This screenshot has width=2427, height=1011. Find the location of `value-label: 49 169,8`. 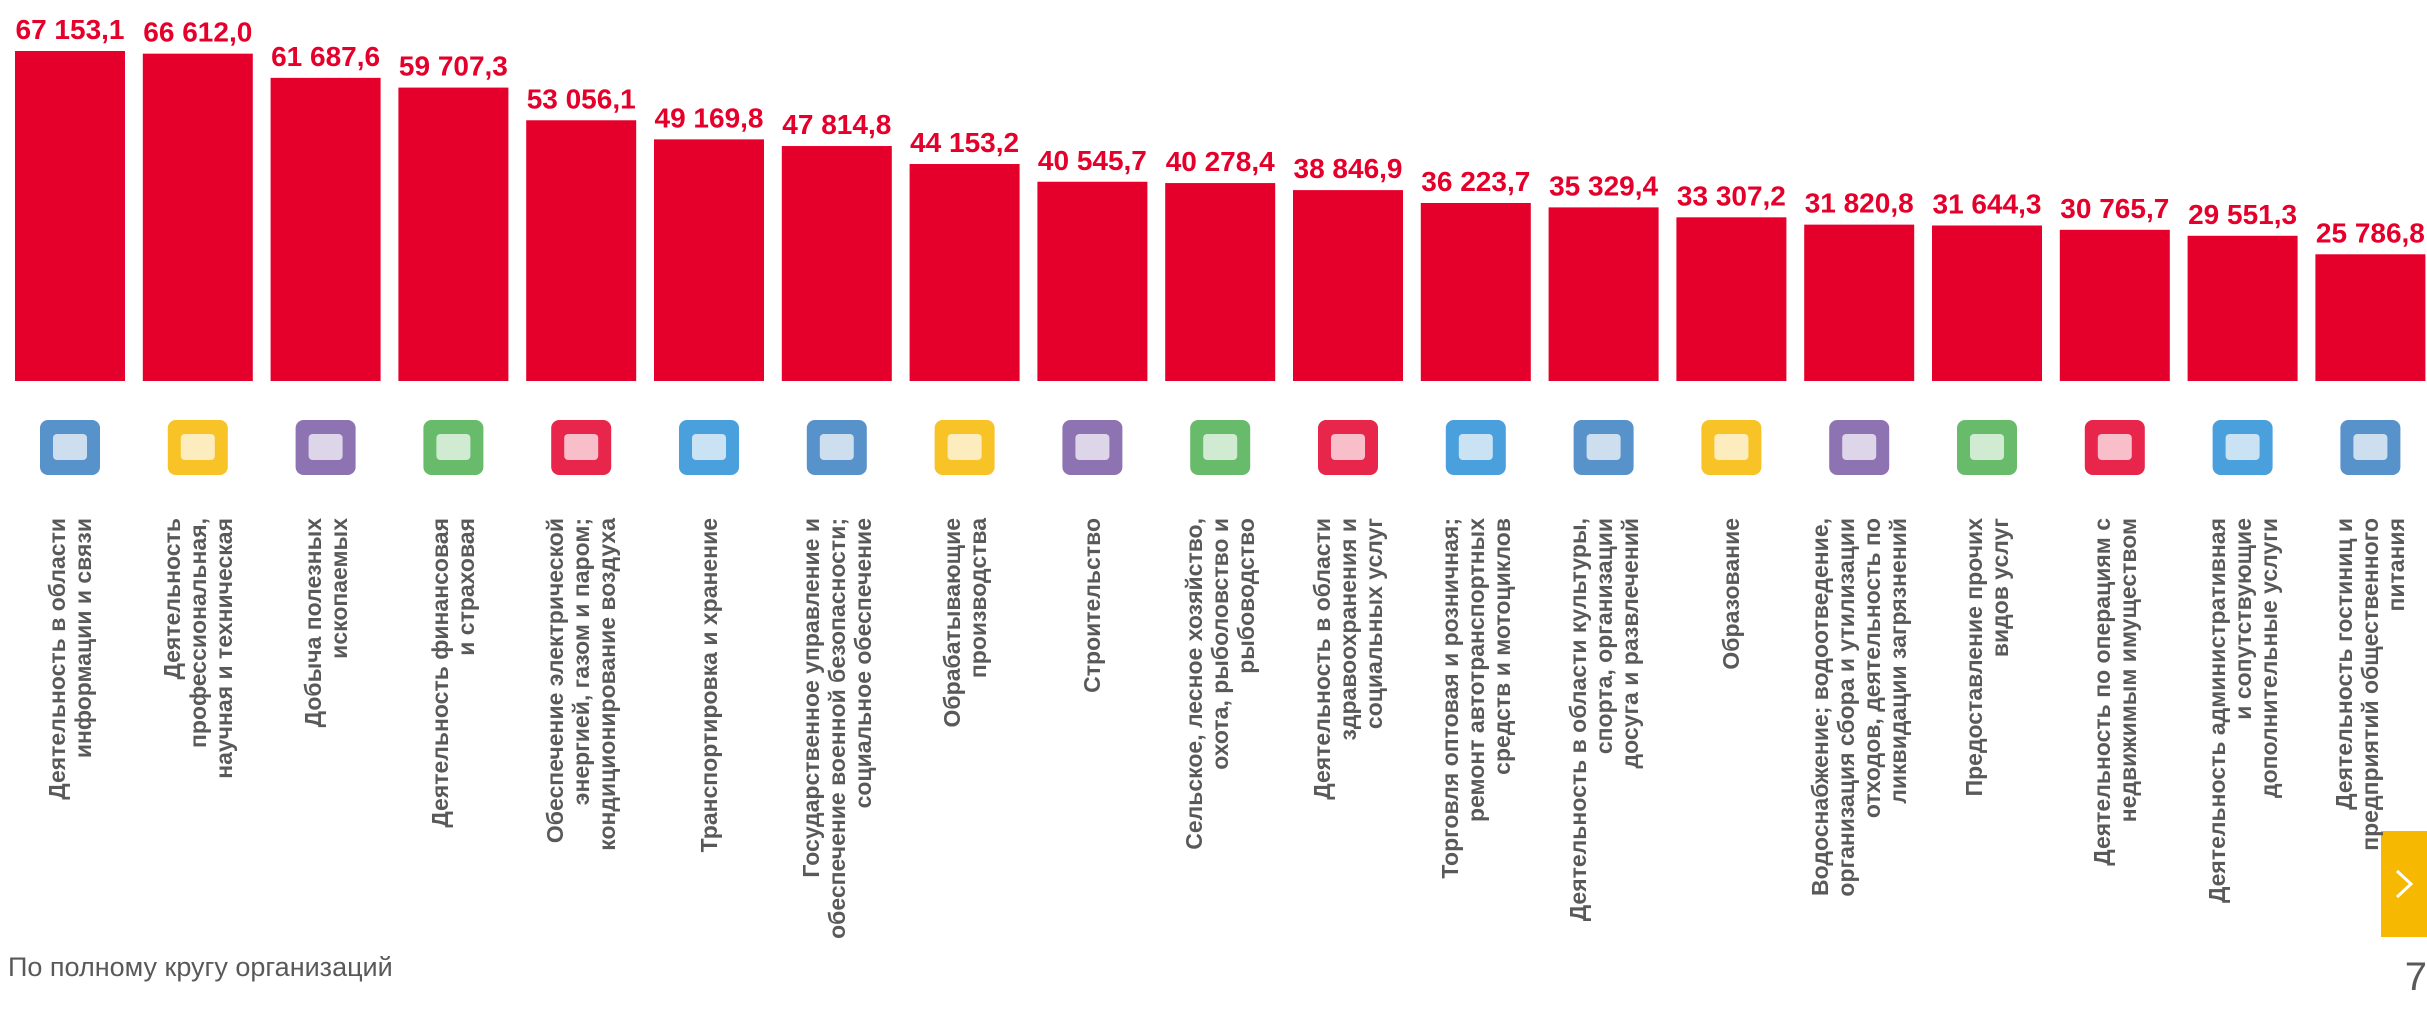

value-label: 49 169,8 is located at coordinates (709, 117).